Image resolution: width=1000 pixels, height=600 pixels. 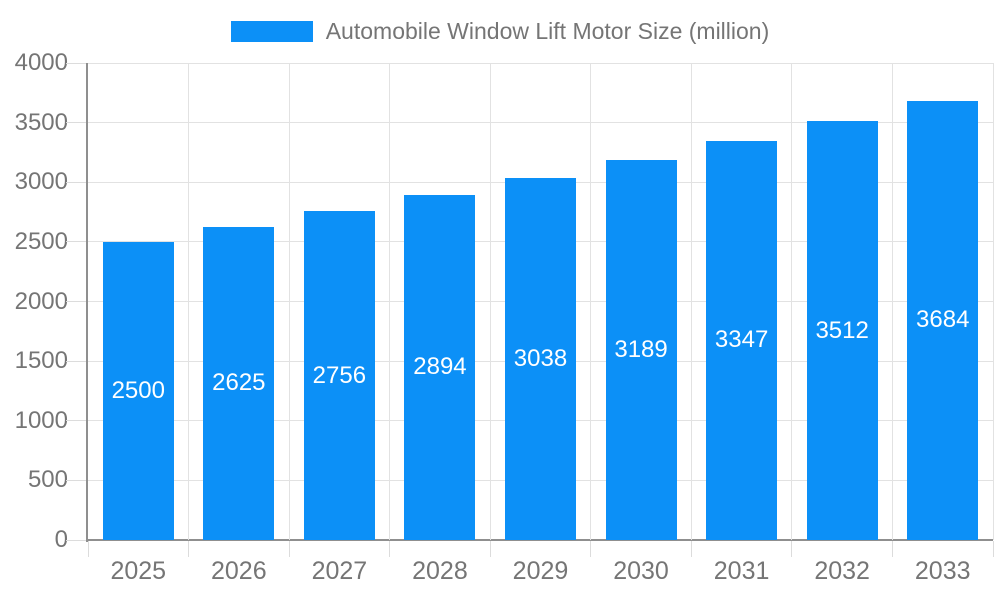 I want to click on y-axis-labels: 0 500 1000 1500 2000 2500 3000 3500 4000, so click(x=34, y=301).